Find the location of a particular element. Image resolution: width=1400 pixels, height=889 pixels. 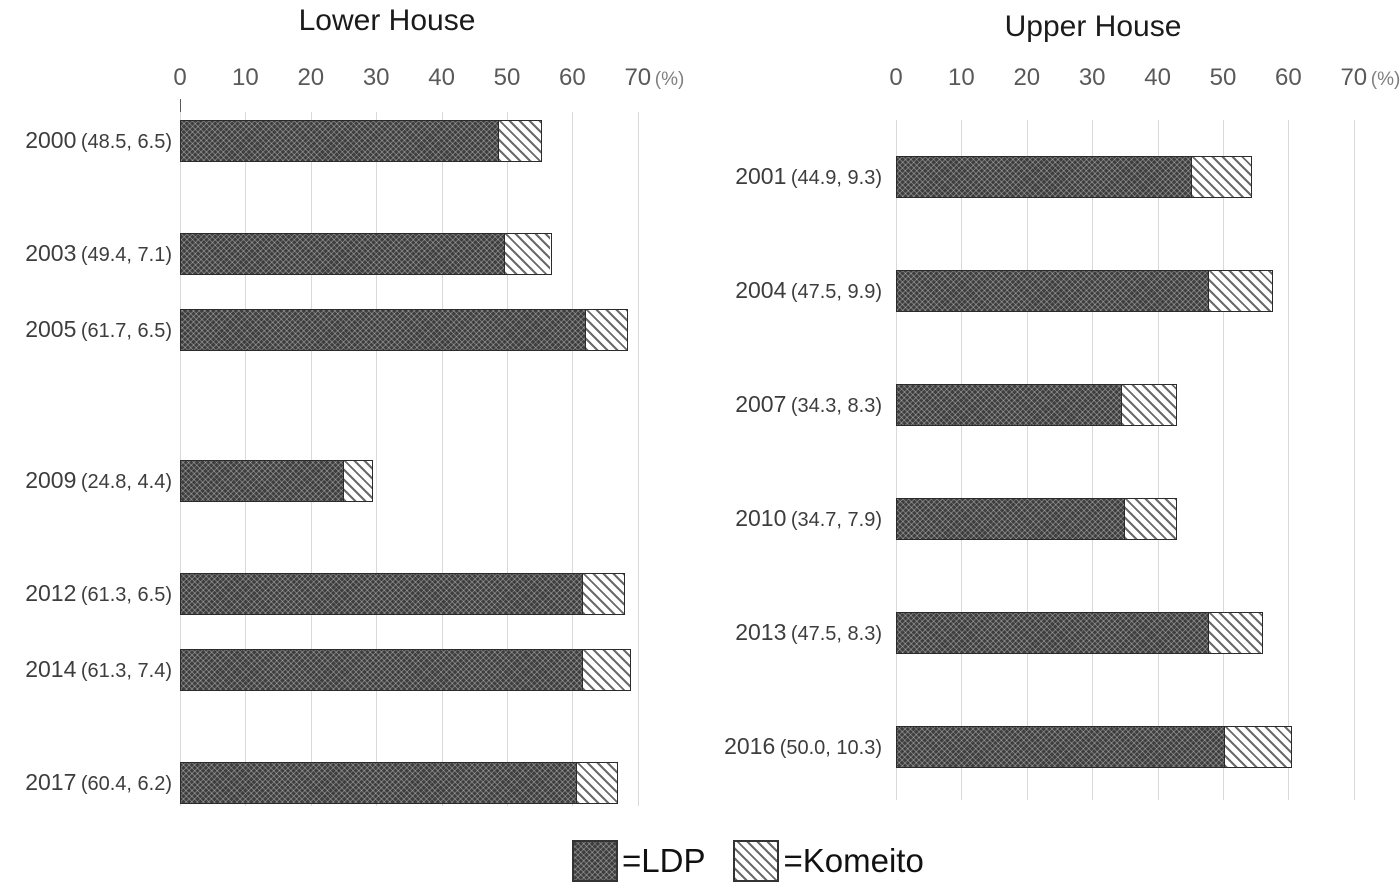

legend: =LDP =Komeito is located at coordinates (748, 861).